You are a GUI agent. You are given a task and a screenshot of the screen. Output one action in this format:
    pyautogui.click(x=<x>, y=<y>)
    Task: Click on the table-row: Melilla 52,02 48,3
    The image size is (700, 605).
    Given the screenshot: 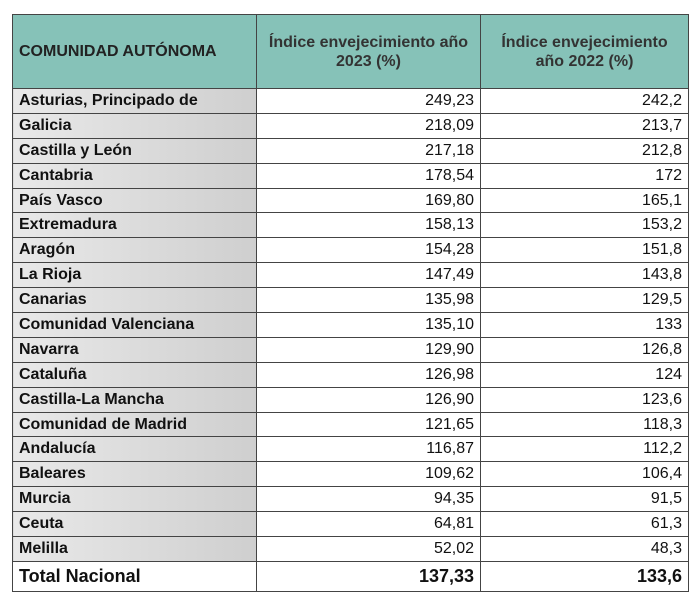 What is the action you would take?
    pyautogui.click(x=350, y=549)
    